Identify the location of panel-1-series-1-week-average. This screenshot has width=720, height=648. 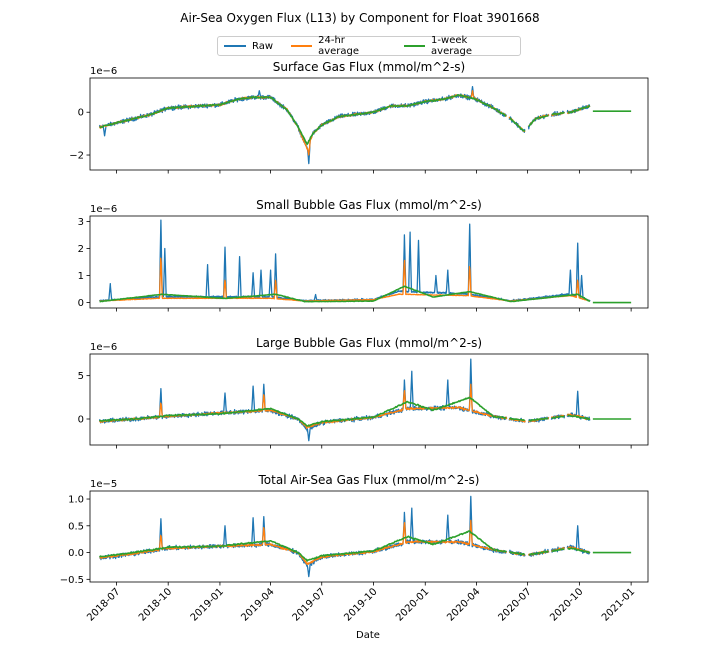
(345, 120).